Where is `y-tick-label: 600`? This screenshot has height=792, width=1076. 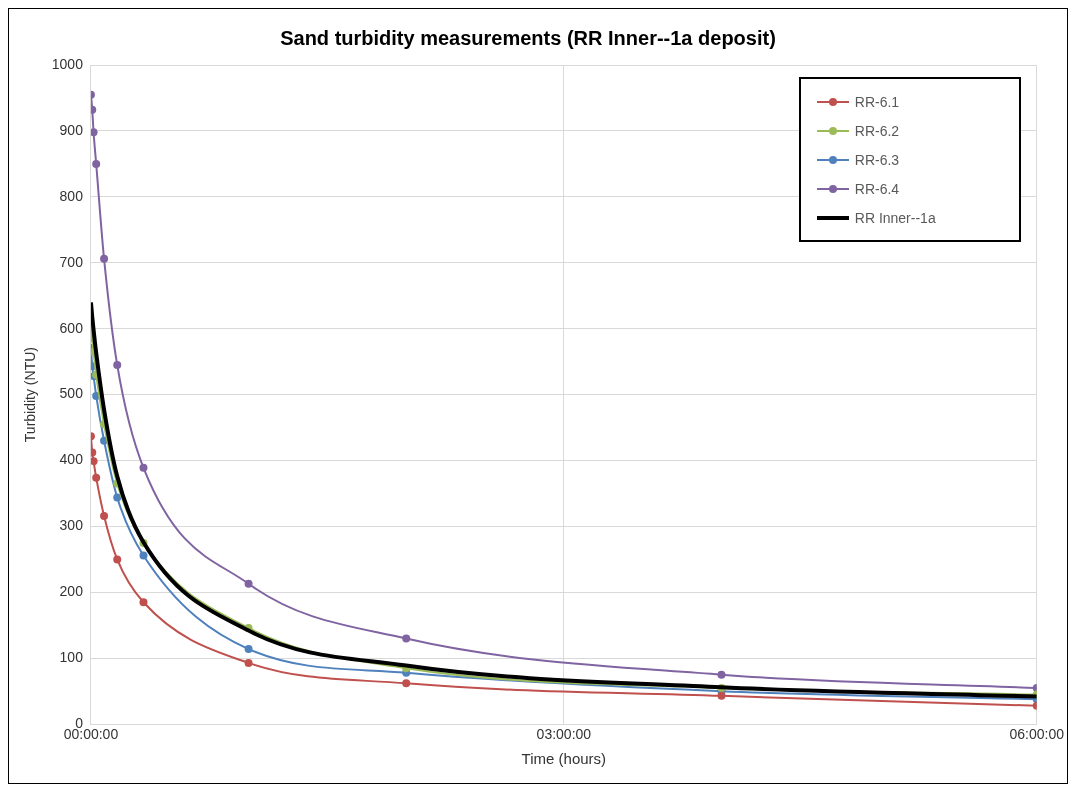
y-tick-label: 600 is located at coordinates (71, 327).